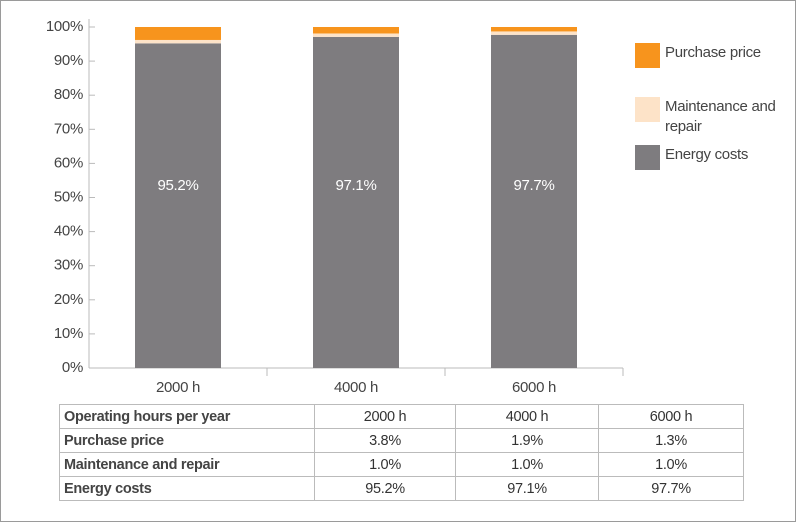 This screenshot has width=796, height=522. Describe the element at coordinates (385, 440) in the screenshot. I see `table-cell: 3.8%` at that location.